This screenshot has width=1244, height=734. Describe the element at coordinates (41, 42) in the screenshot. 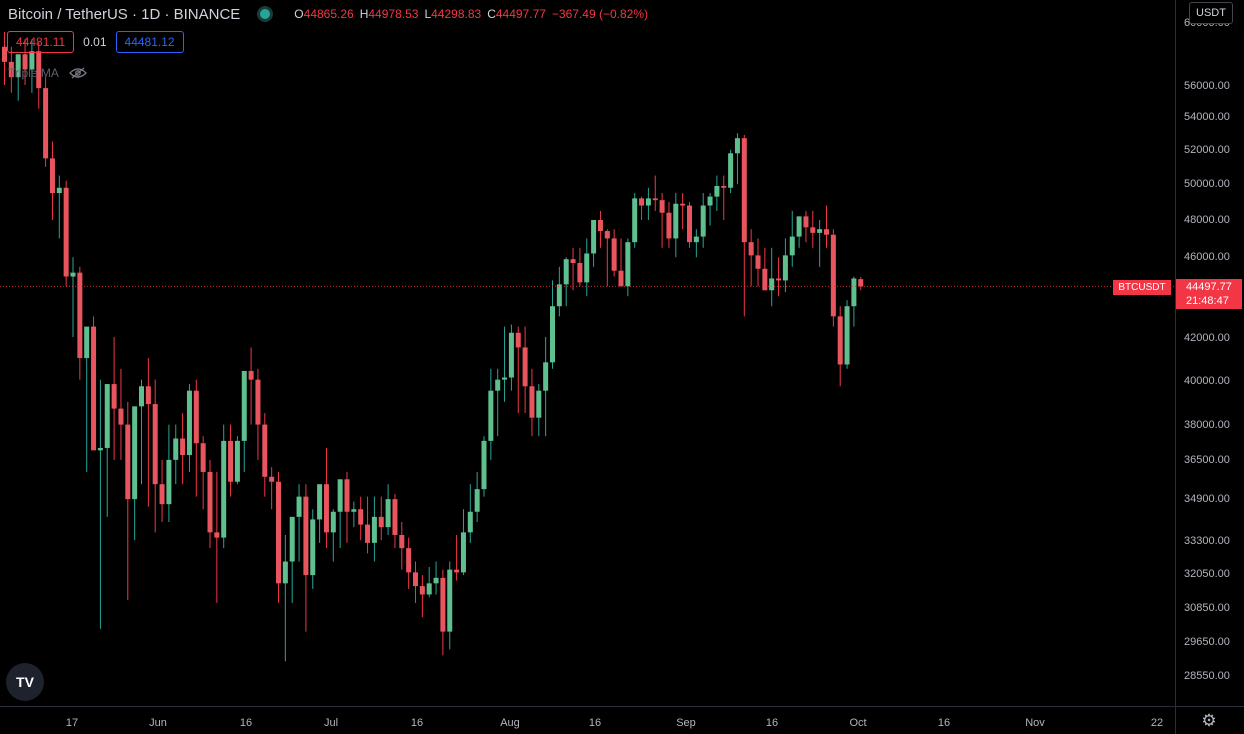

I see `sell-button: 44481.11` at that location.